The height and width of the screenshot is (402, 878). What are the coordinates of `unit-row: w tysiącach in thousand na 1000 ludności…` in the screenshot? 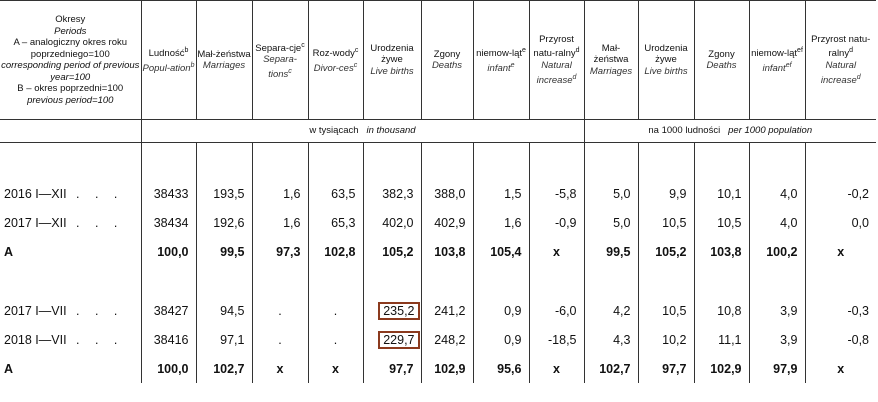 It's located at (438, 131).